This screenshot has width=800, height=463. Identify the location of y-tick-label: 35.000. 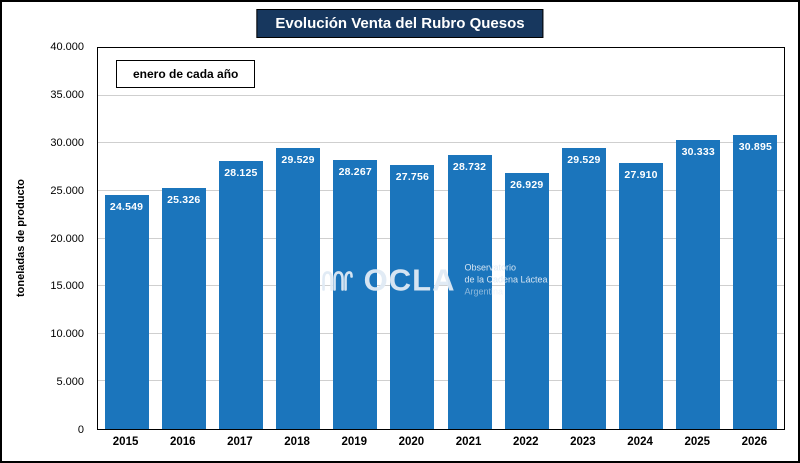
(67, 94).